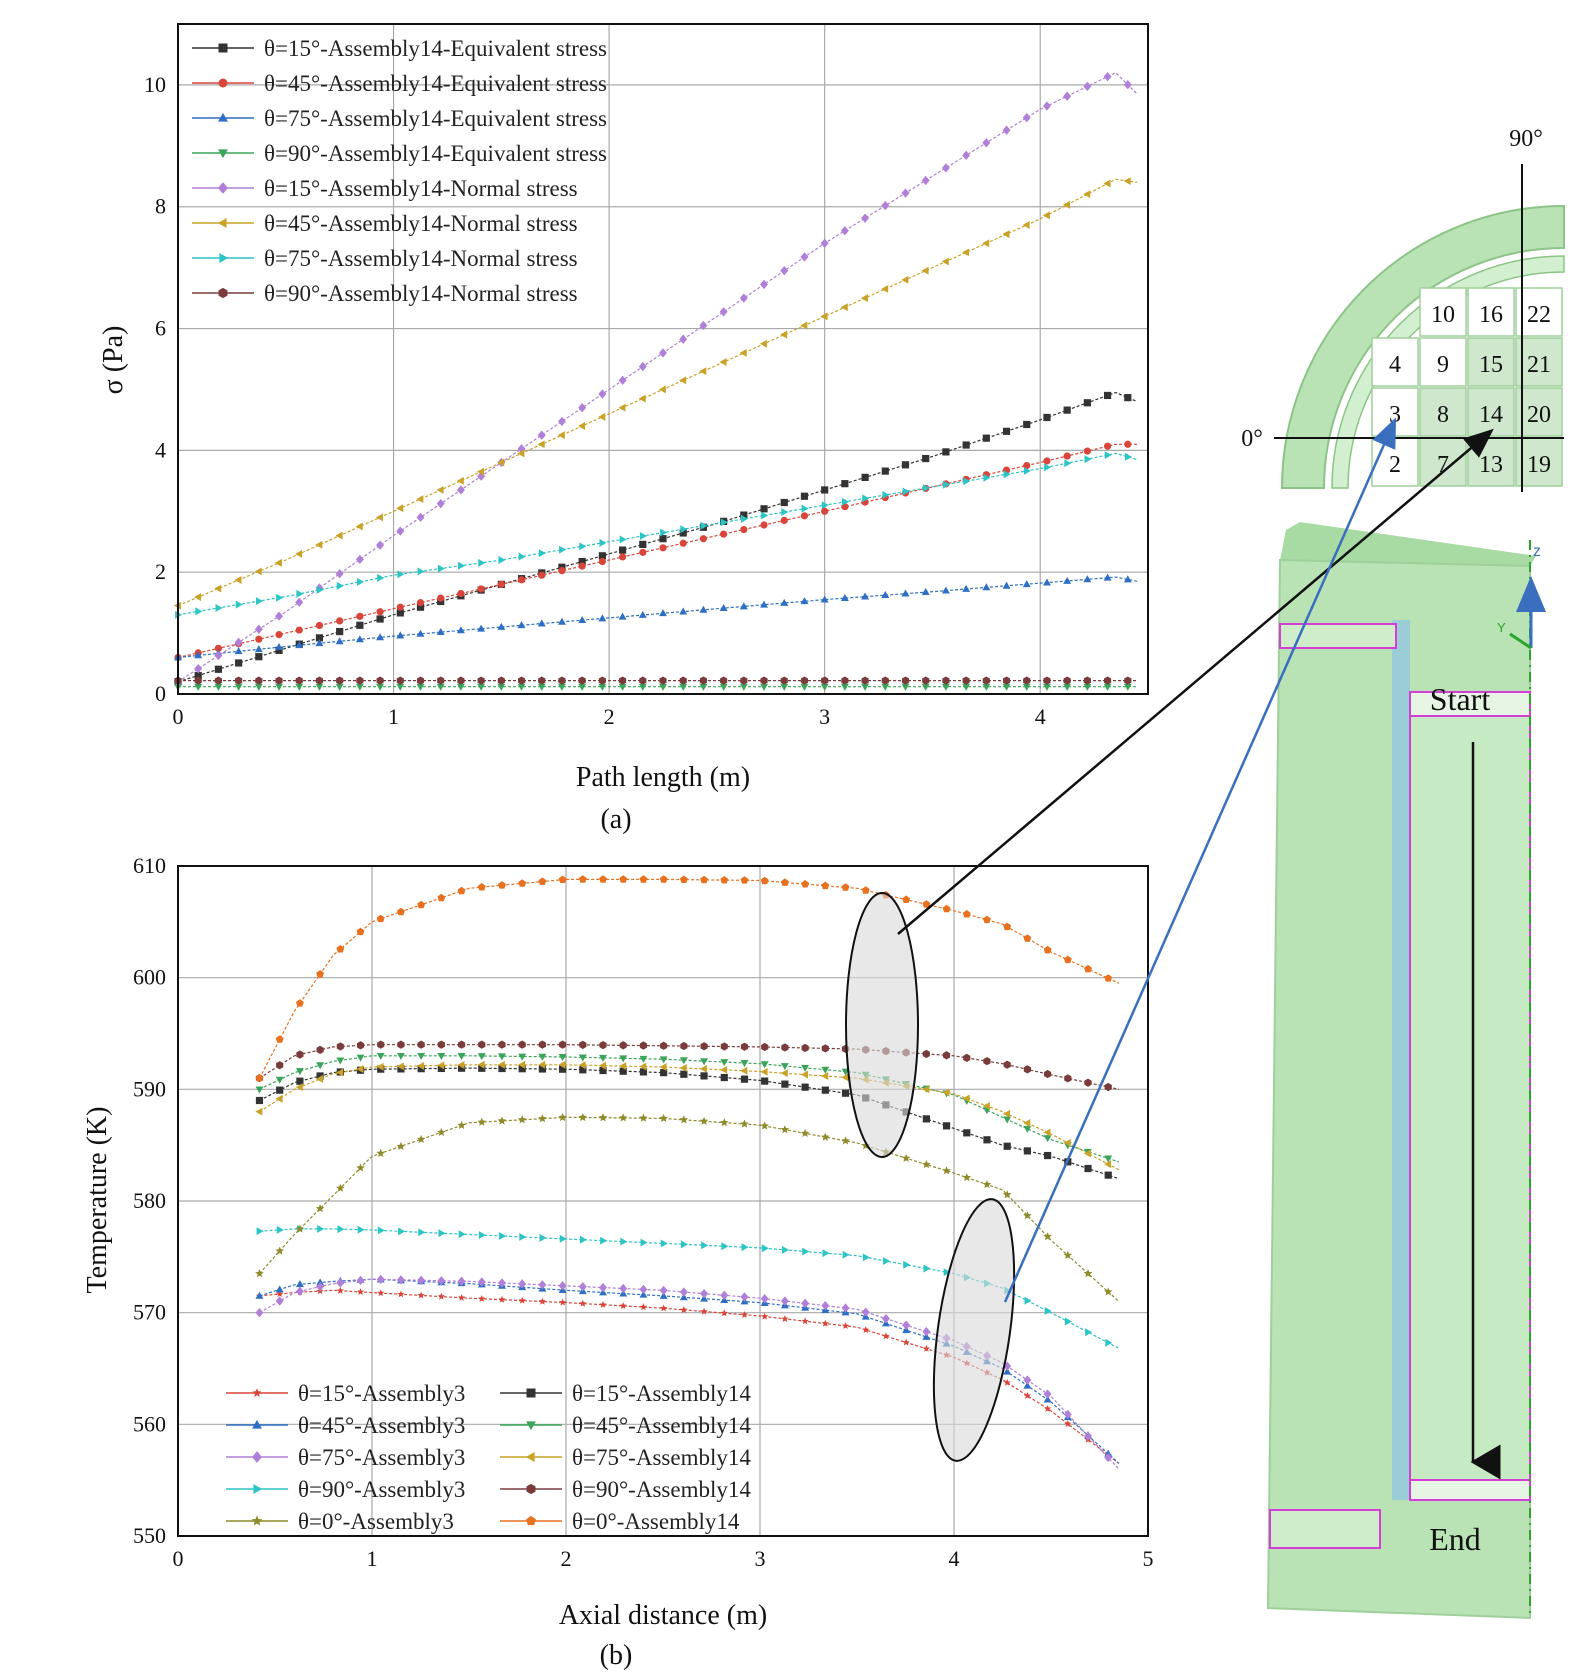 The image size is (1586, 1678). What do you see at coordinates (393, 716) in the screenshot?
I see `panel-a-xtick-label: 1` at bounding box center [393, 716].